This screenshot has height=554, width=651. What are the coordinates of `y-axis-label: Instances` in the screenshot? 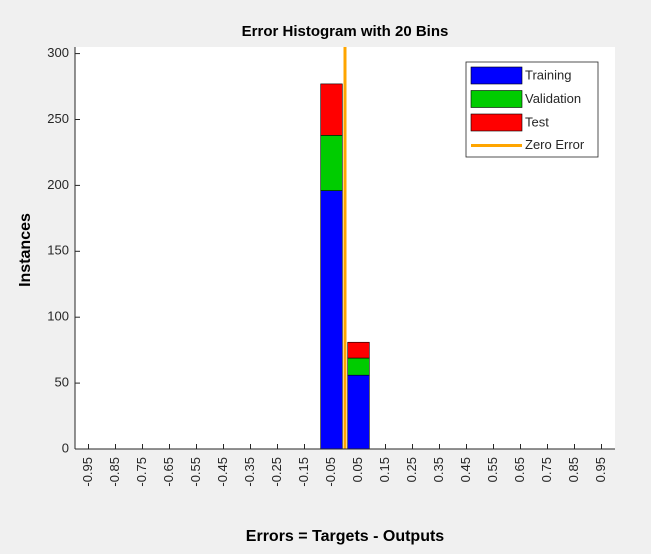 It's located at (25, 250).